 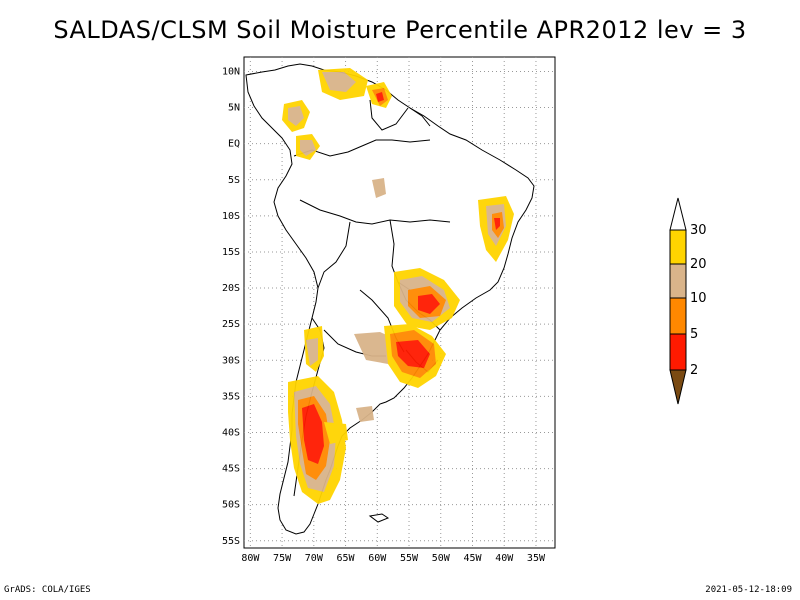 I want to click on colorbar-label-30: 30, so click(x=698, y=230).